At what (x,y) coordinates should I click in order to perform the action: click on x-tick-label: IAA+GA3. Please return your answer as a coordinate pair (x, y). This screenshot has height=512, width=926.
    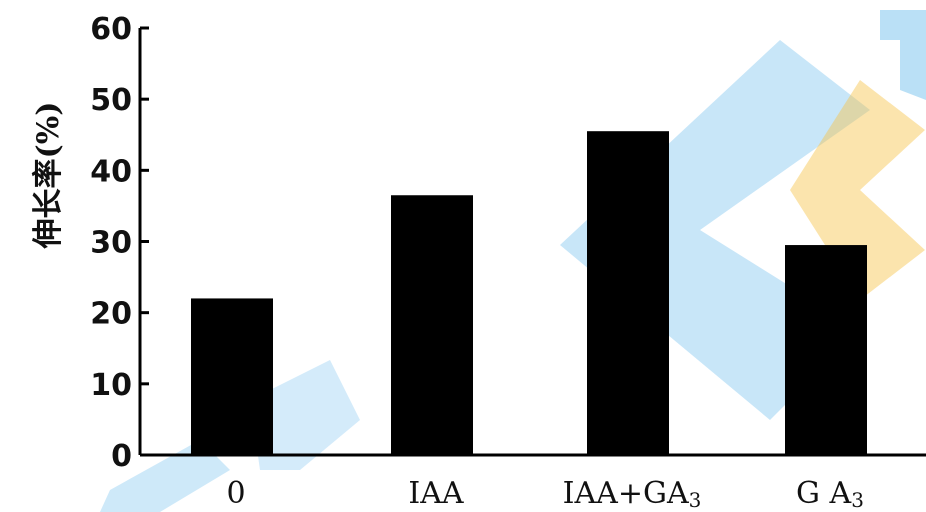
    Looking at the image, I should click on (632, 494).